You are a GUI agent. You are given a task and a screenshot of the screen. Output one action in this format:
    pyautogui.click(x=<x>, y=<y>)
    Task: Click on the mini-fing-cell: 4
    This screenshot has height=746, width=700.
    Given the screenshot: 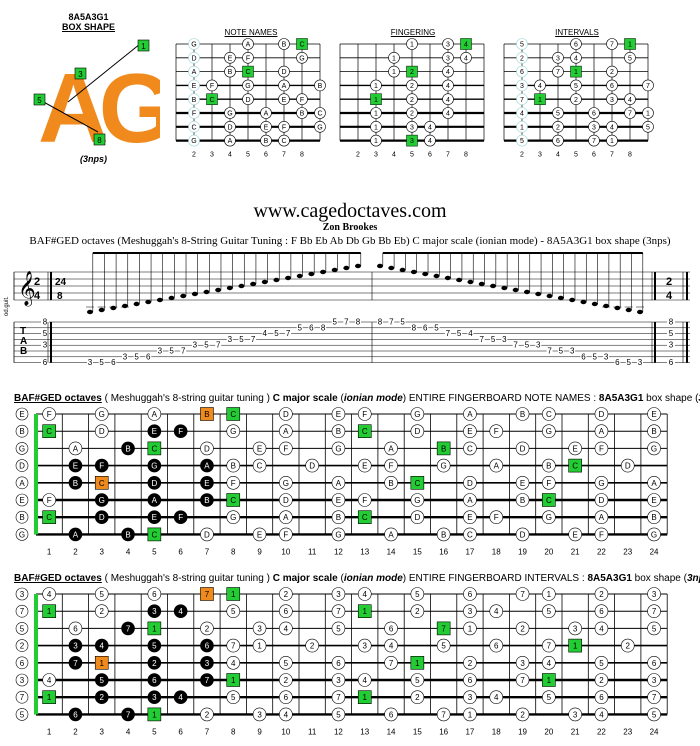 What is the action you would take?
    pyautogui.click(x=448, y=86)
    